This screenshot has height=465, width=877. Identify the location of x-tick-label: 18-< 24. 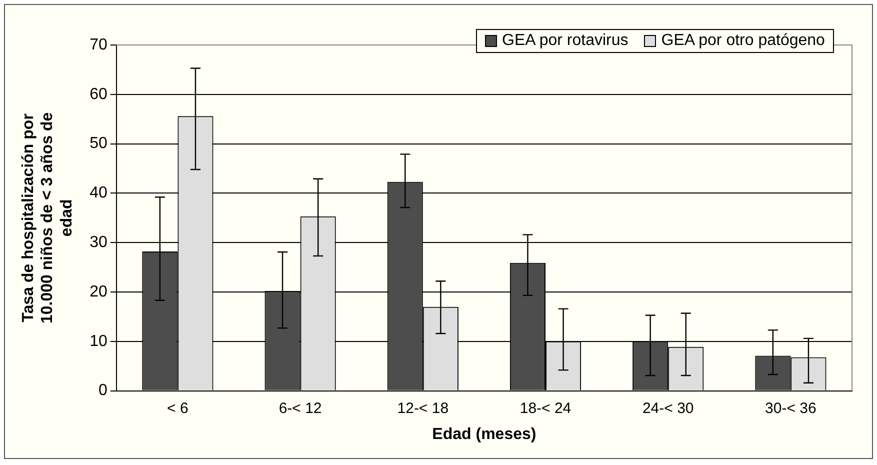
(546, 408).